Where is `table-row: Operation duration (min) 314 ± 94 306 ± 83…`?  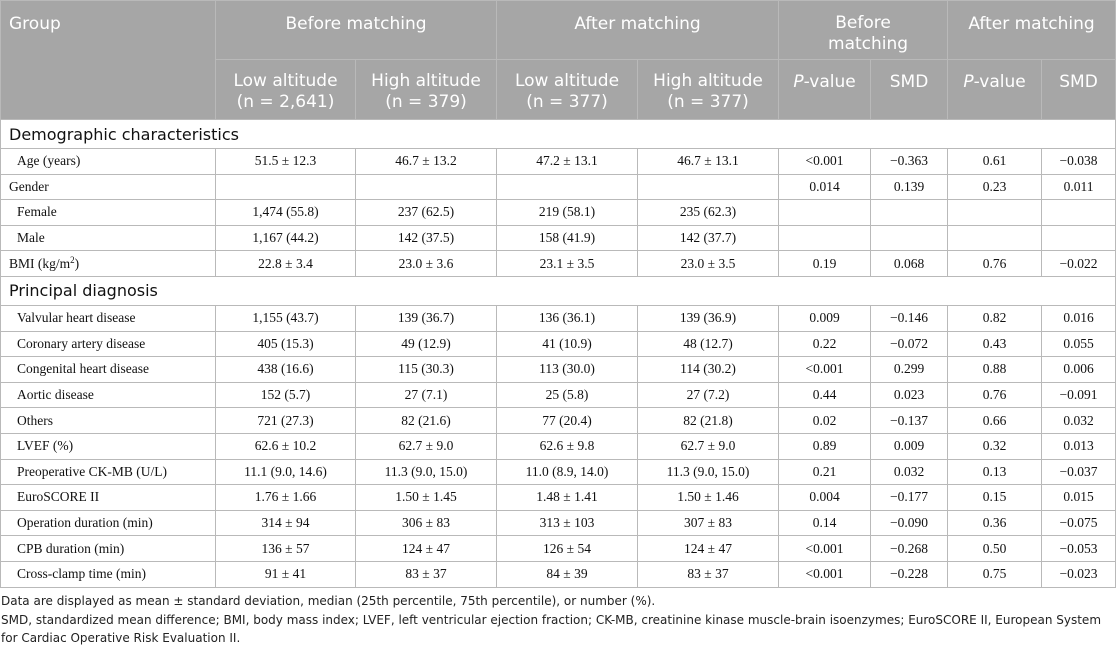
table-row: Operation duration (min) 314 ± 94 306 ± 83… is located at coordinates (558, 523).